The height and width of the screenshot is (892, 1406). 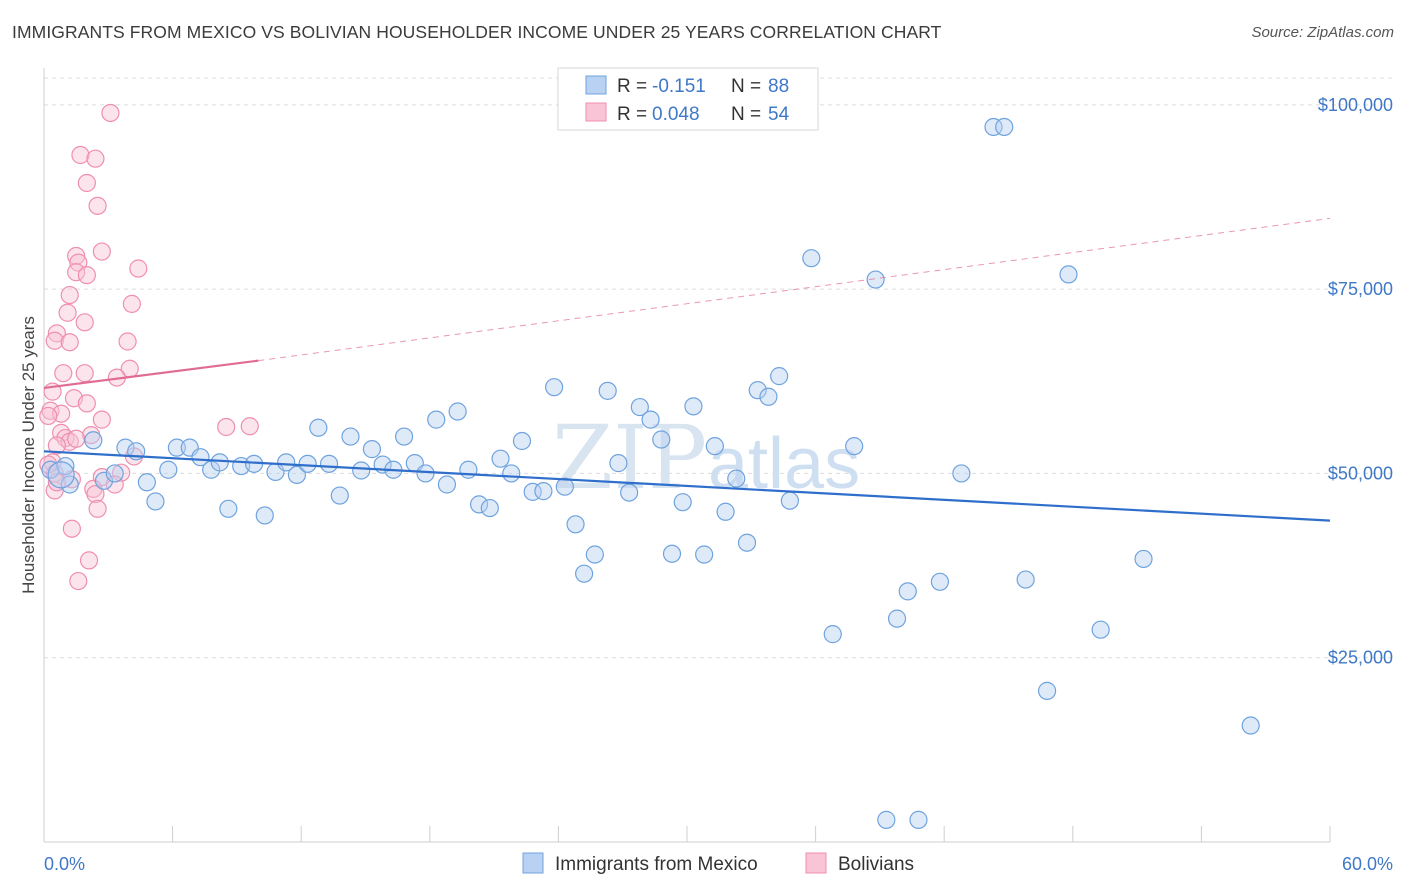 What do you see at coordinates (596, 85) in the screenshot?
I see `legend-swatch-blue` at bounding box center [596, 85].